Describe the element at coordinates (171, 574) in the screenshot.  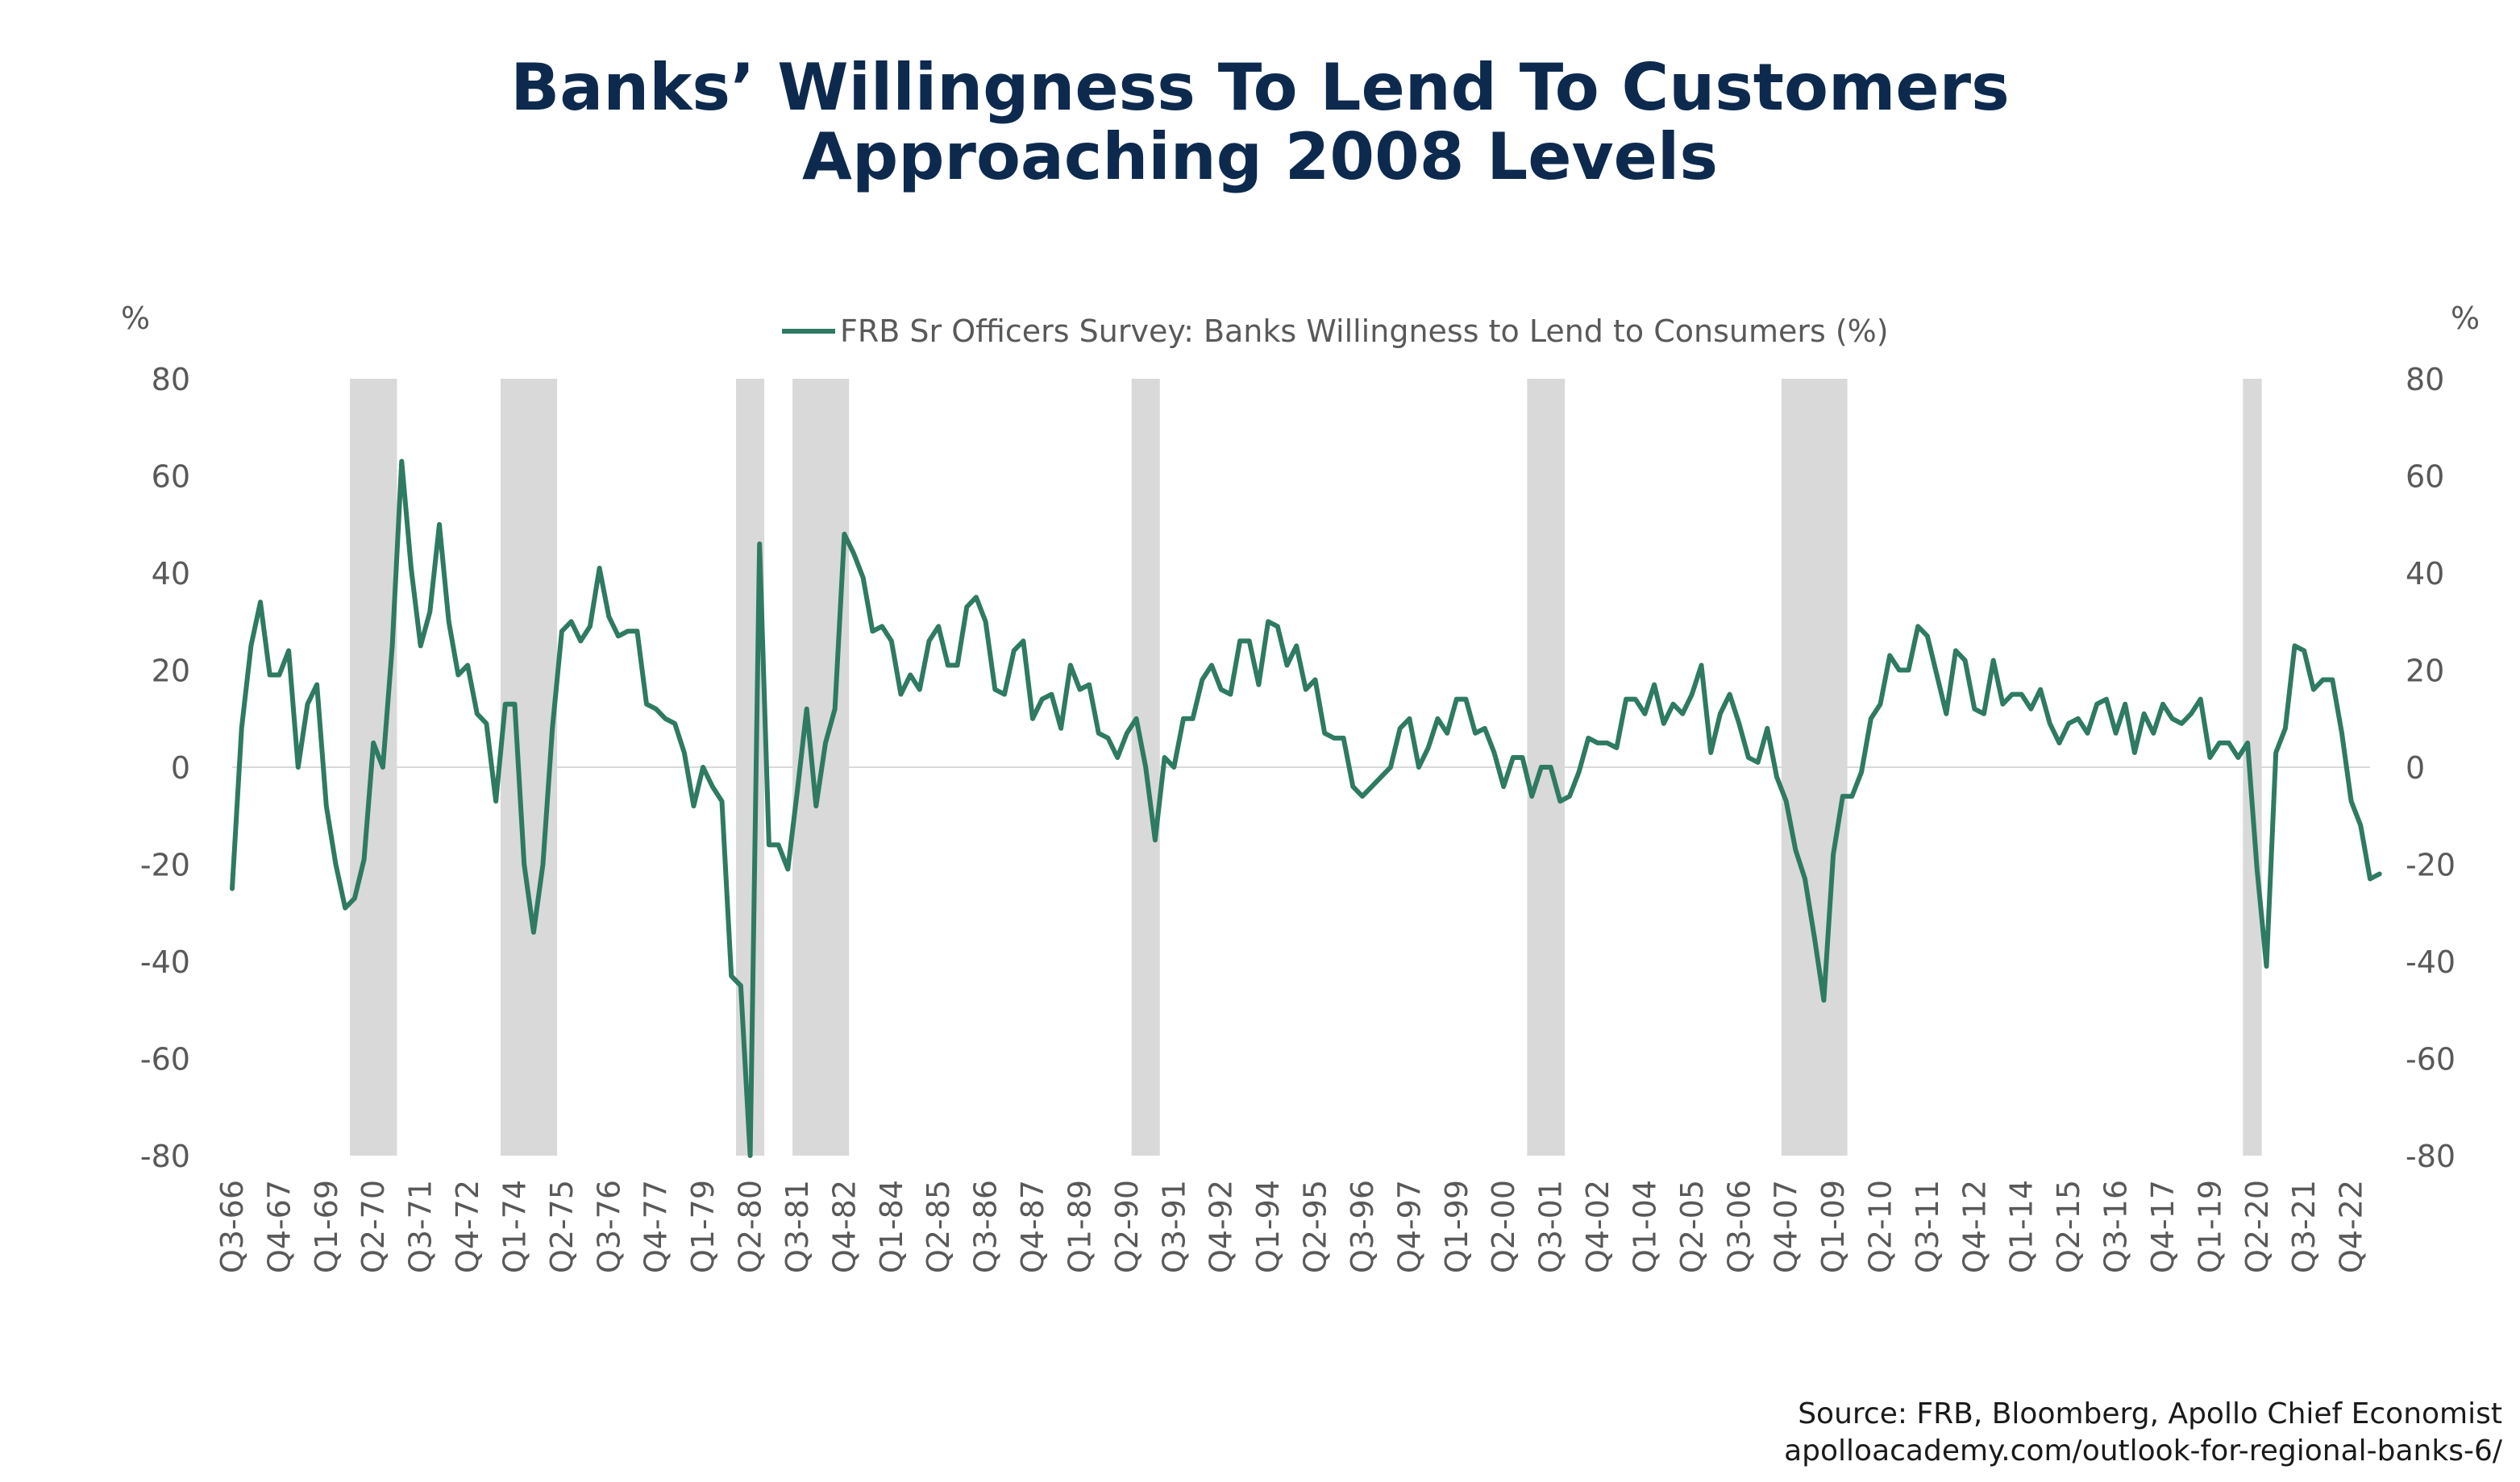
I see `y-tick-label-left: 40` at that location.